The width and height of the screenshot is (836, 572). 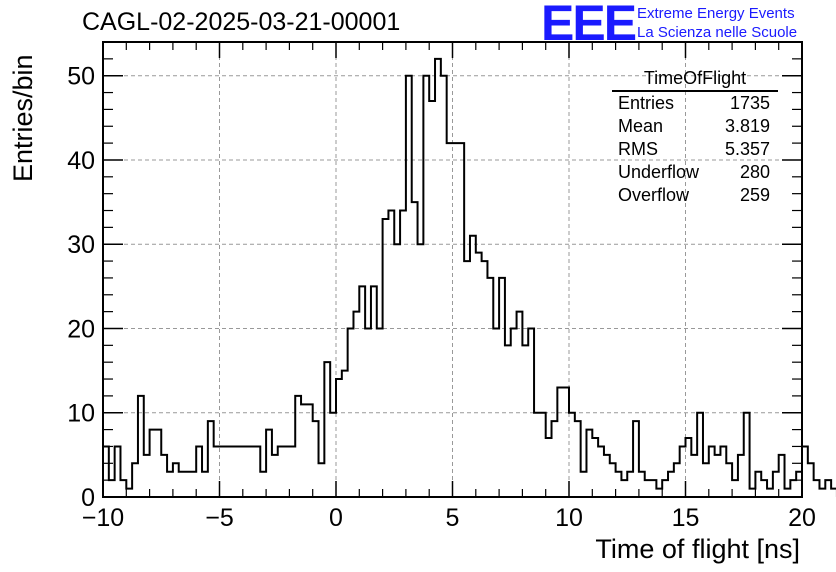 What do you see at coordinates (747, 126) in the screenshot?
I see `stats-value: 3.819` at bounding box center [747, 126].